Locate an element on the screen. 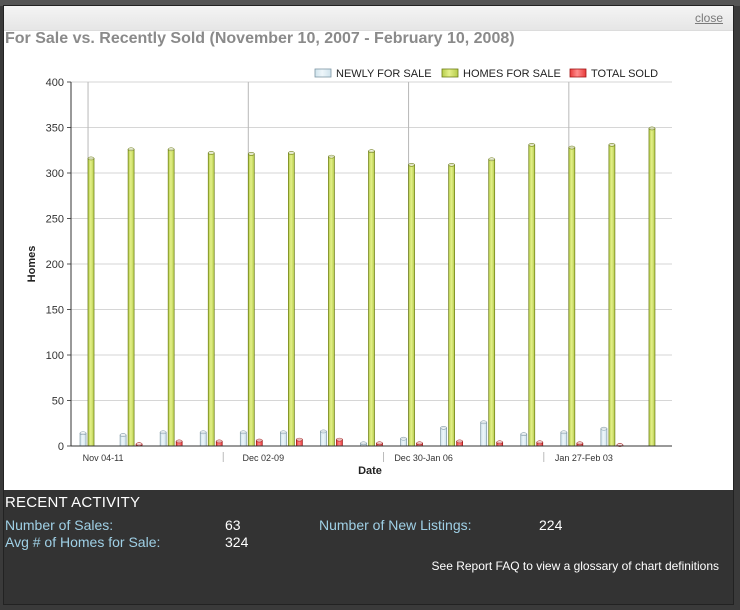  x-tick-label: Dec 30-Jan 06 is located at coordinates (423, 458).